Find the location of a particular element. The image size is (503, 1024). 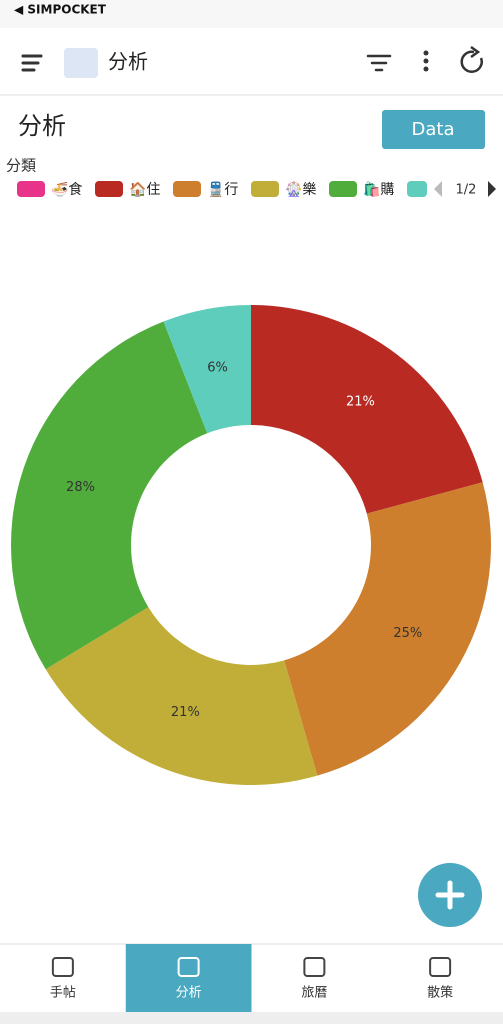

slice-label: 6% is located at coordinates (217, 368).